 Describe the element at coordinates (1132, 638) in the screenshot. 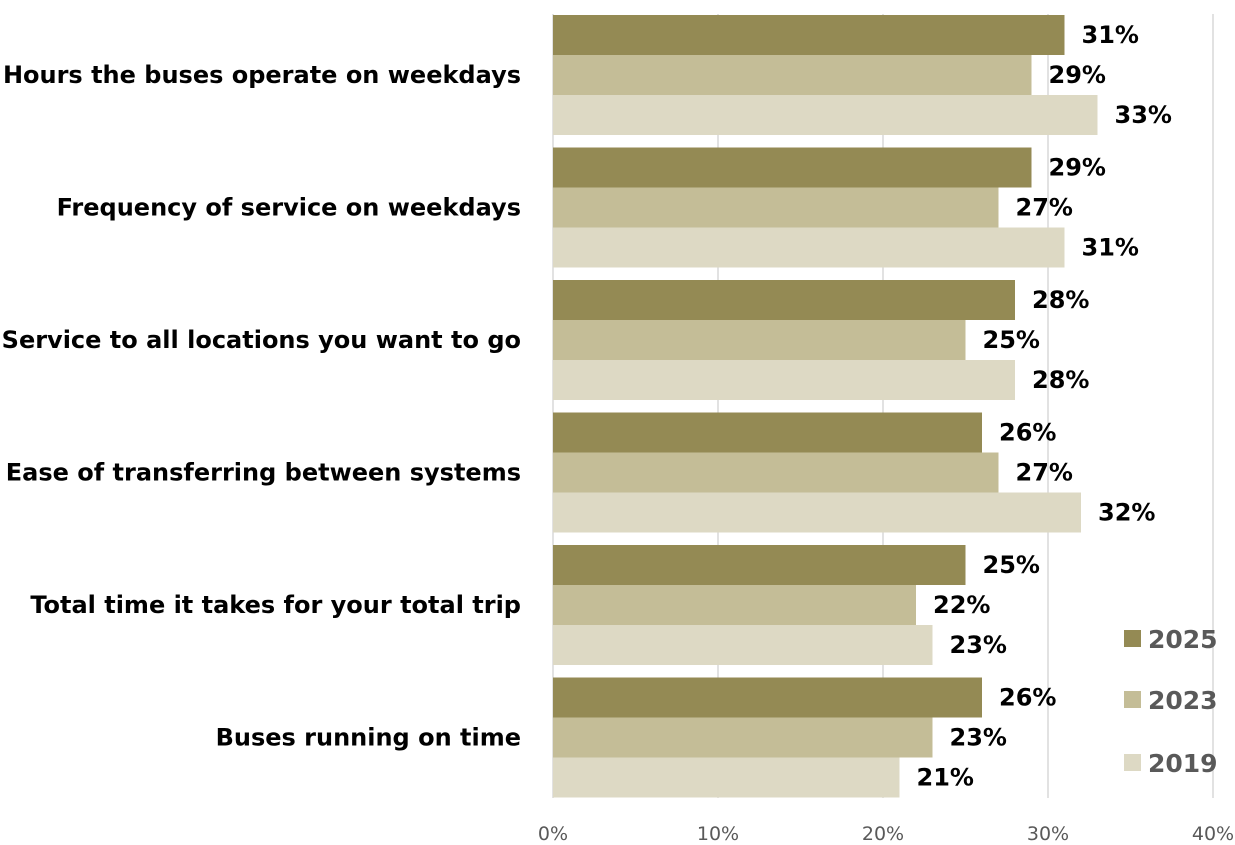

I see `legend-swatch-2025` at that location.